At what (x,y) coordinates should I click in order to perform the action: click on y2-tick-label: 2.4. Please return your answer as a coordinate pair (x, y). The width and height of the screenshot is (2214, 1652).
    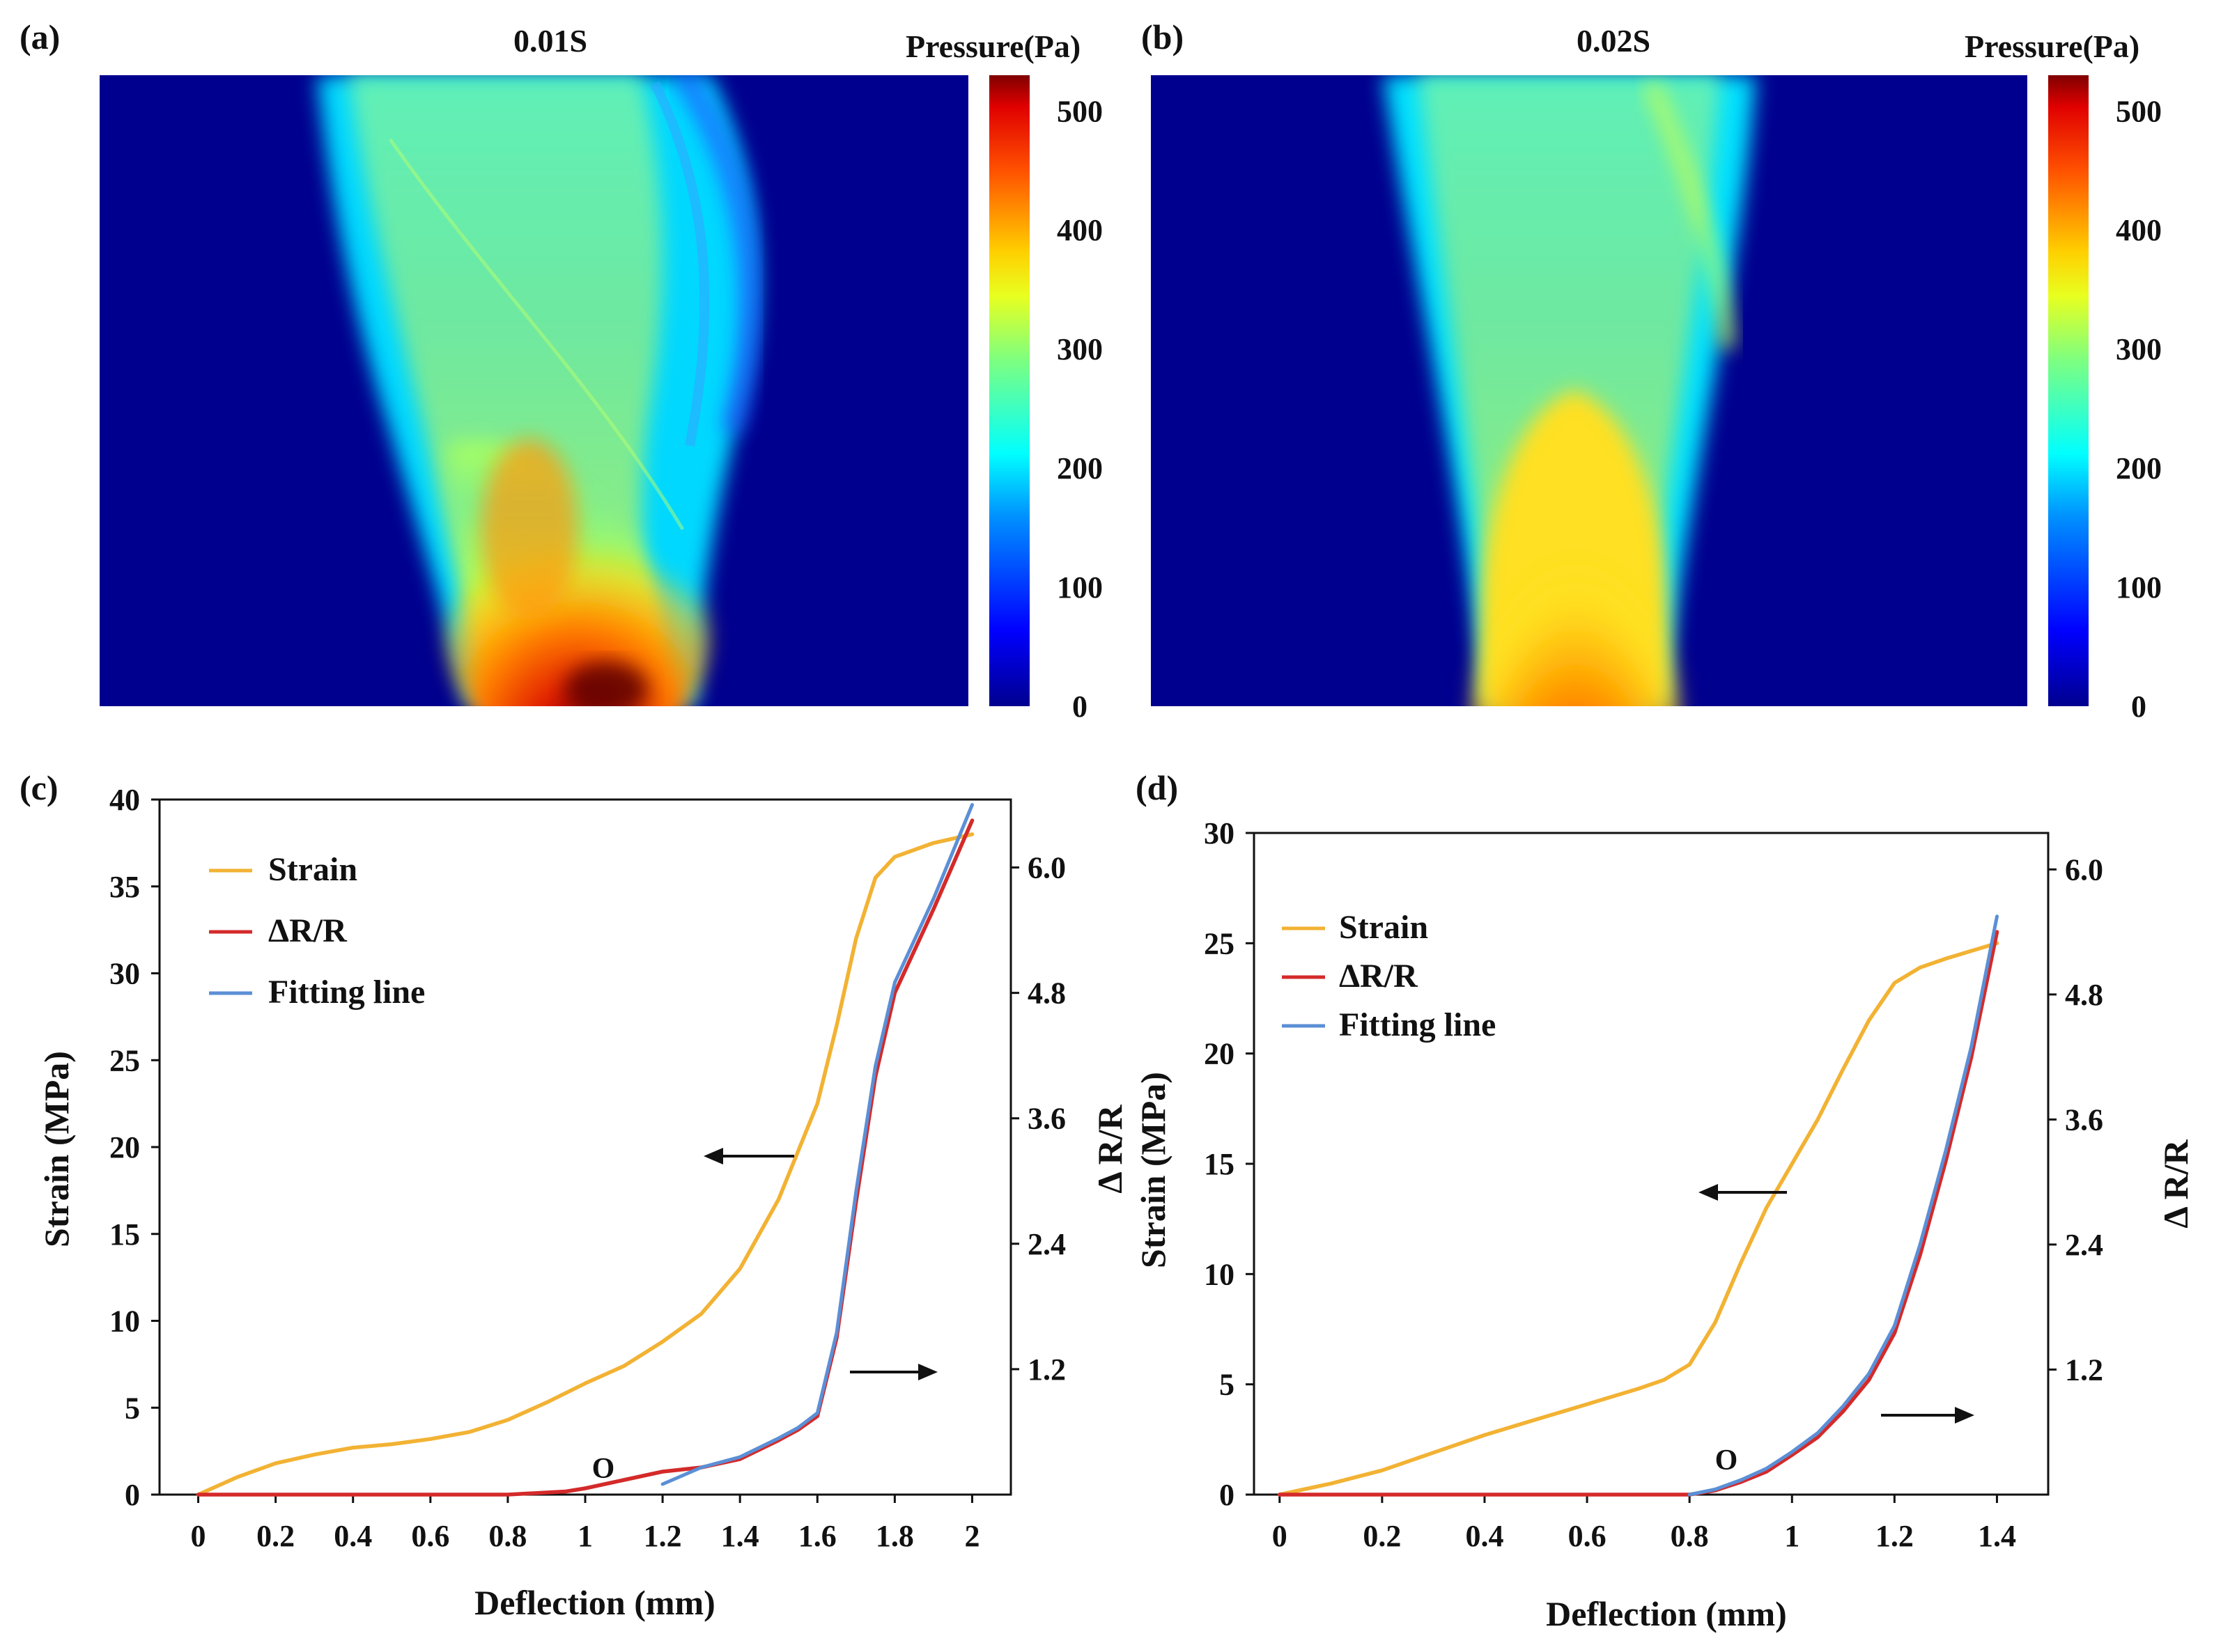
    Looking at the image, I should click on (2084, 1245).